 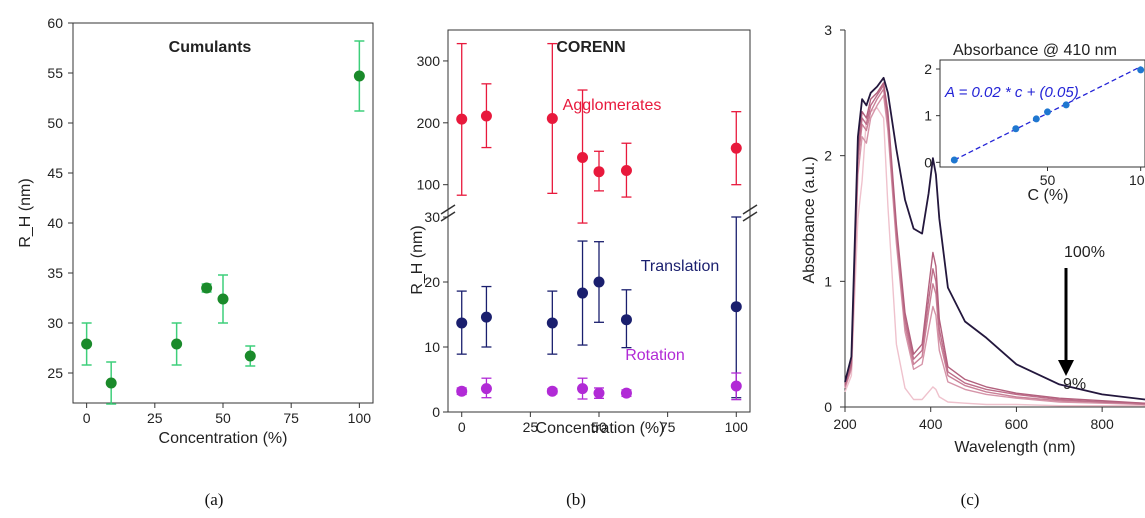 I want to click on panel-c-xtick-label: 200, so click(x=845, y=424).